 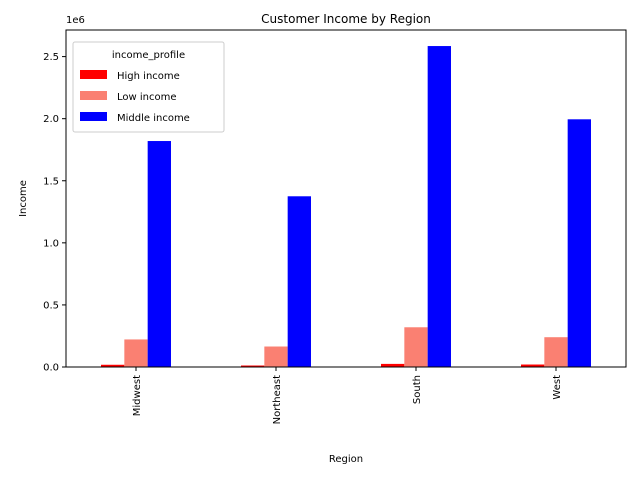 What do you see at coordinates (439, 207) in the screenshot?
I see `bar-middle-income-south` at bounding box center [439, 207].